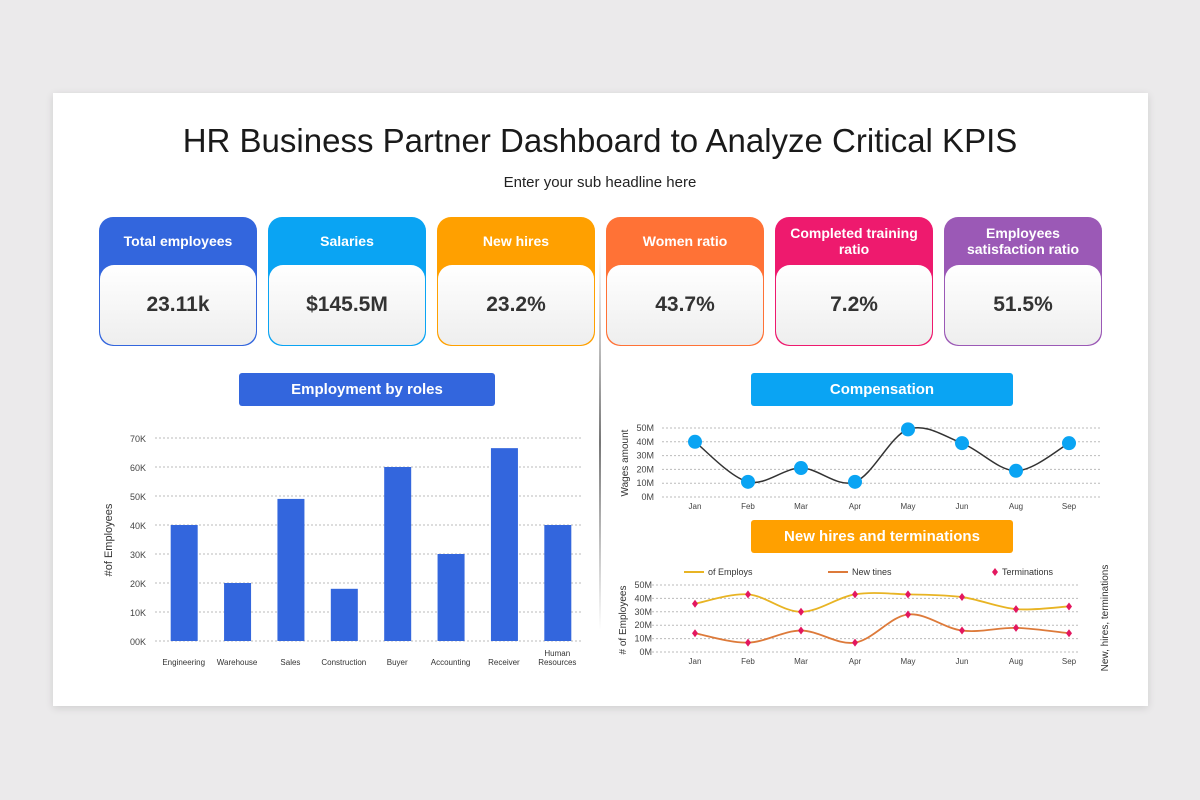  What do you see at coordinates (685, 241) in the screenshot?
I see `kpi-label: Women ratio` at bounding box center [685, 241].